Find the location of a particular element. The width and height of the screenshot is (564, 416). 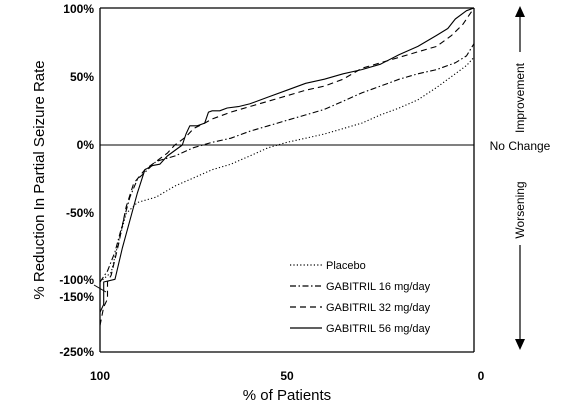

up-arrow-icon is located at coordinates (520, 11).